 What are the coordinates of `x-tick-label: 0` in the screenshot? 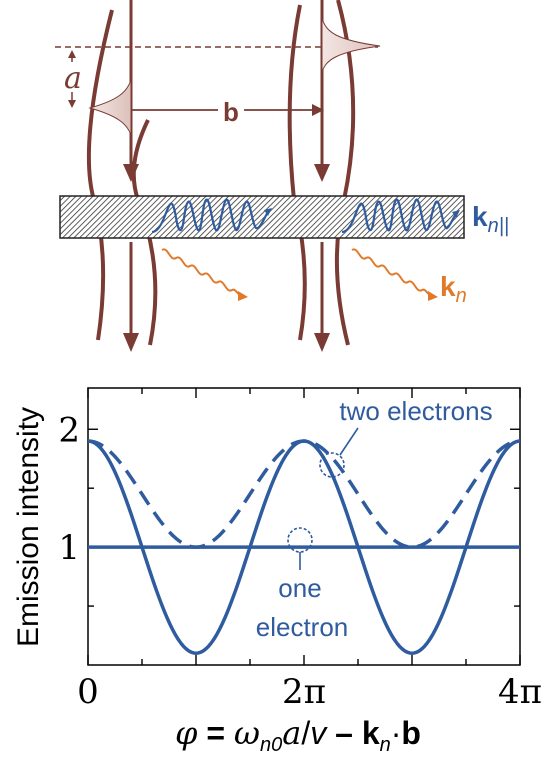 It's located at (88, 692).